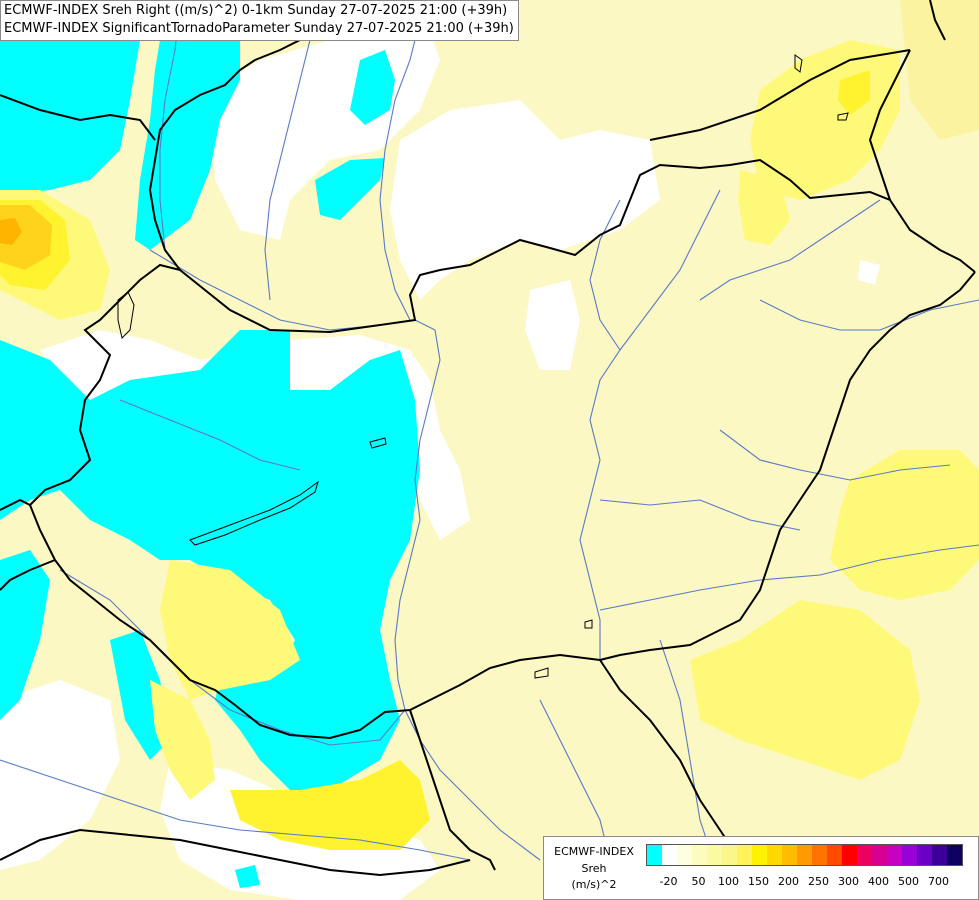  Describe the element at coordinates (525, 200) in the screenshot. I see `white-region-north` at that location.